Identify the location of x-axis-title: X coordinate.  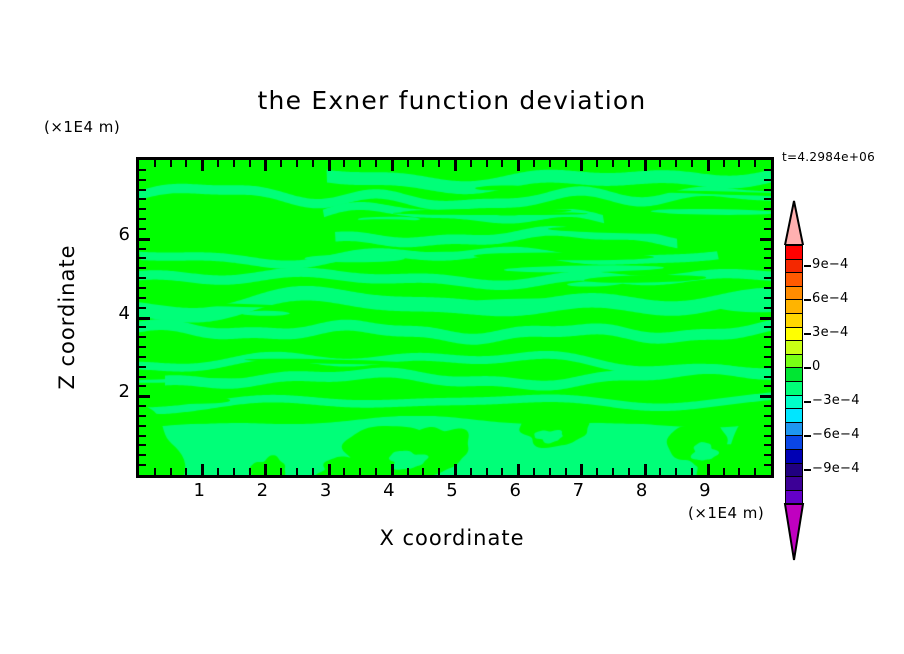
(452, 538).